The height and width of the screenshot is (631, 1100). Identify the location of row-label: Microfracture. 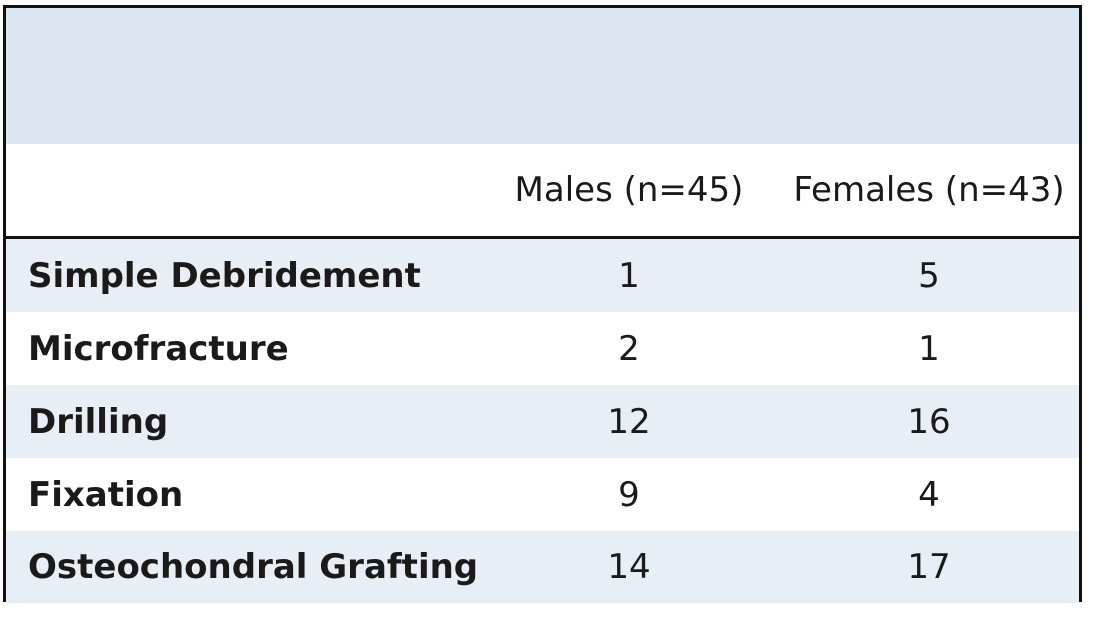
(158, 348).